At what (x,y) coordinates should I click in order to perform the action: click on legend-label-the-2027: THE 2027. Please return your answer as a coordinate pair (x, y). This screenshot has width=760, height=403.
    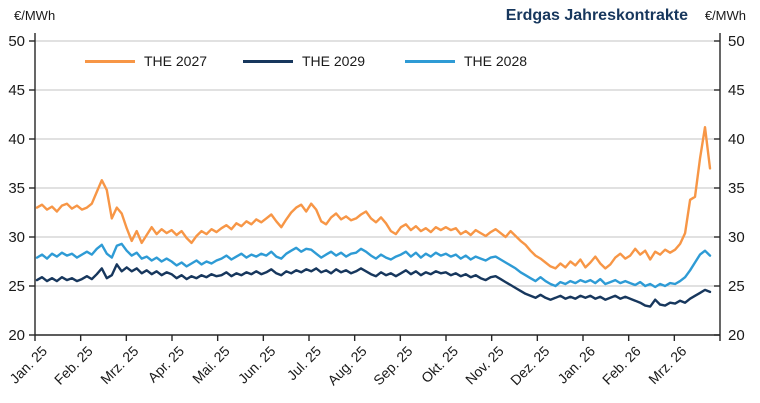
    Looking at the image, I should click on (176, 61).